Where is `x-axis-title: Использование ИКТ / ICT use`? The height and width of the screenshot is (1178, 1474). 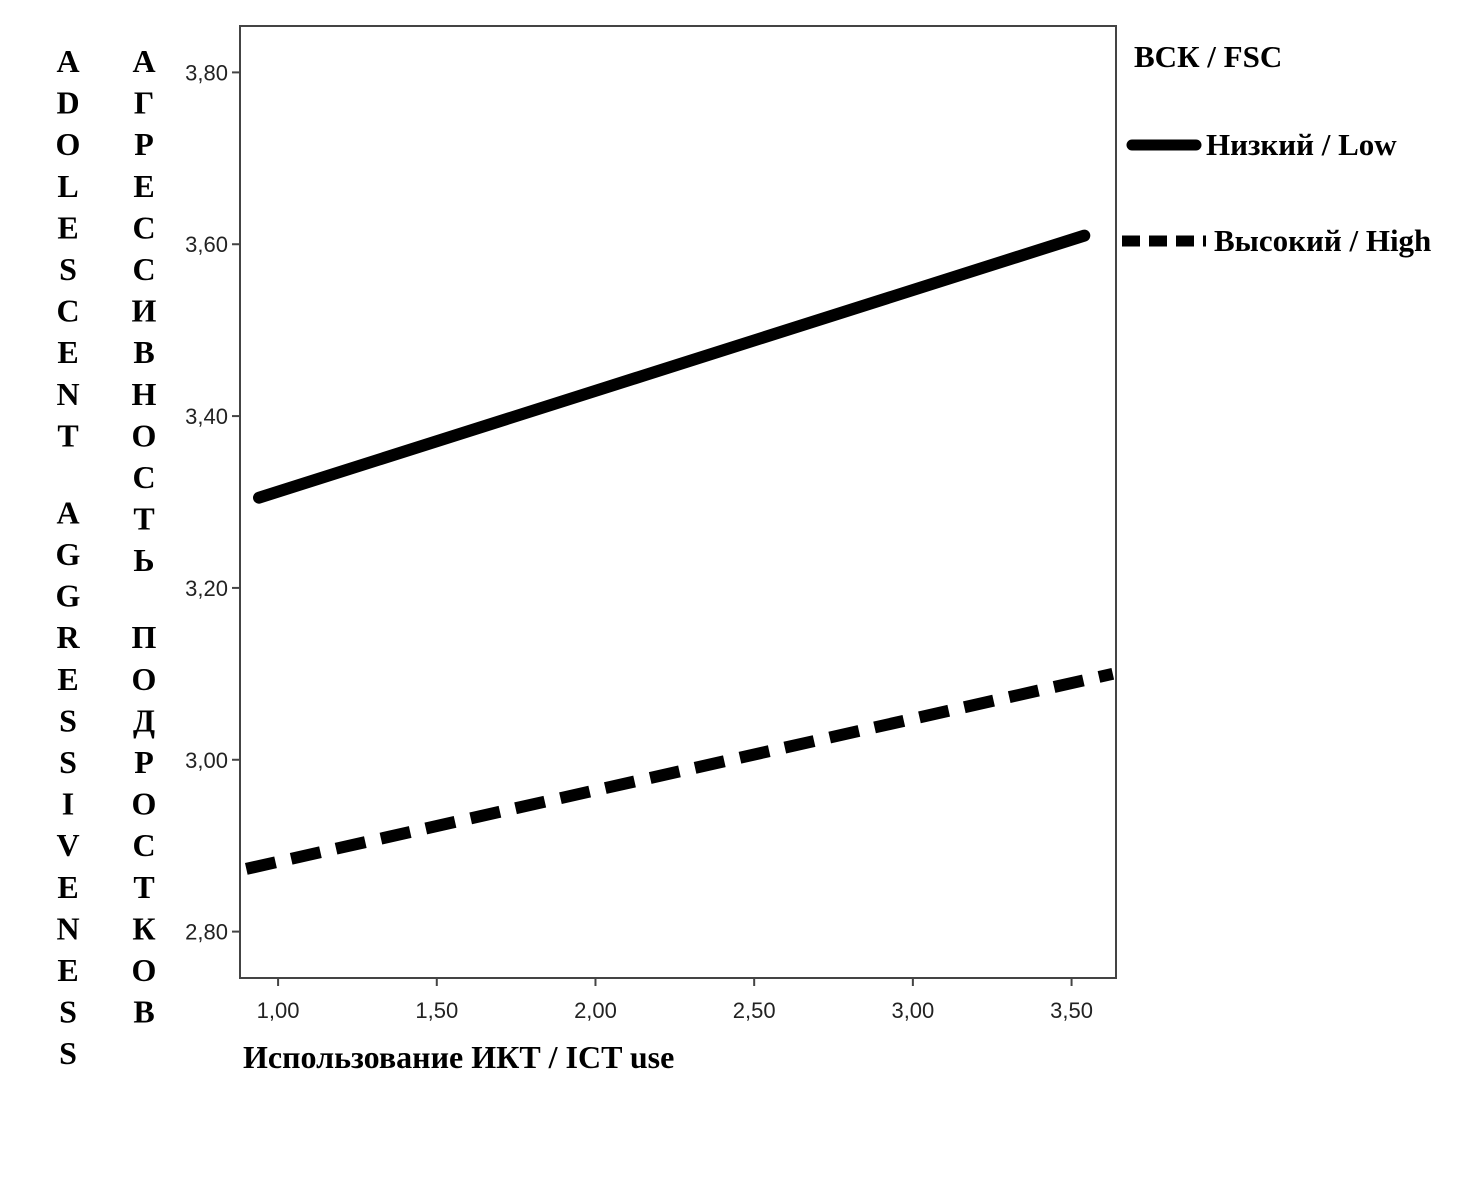
x-axis-title: Использование ИКТ / ICT use is located at coordinates (458, 1057).